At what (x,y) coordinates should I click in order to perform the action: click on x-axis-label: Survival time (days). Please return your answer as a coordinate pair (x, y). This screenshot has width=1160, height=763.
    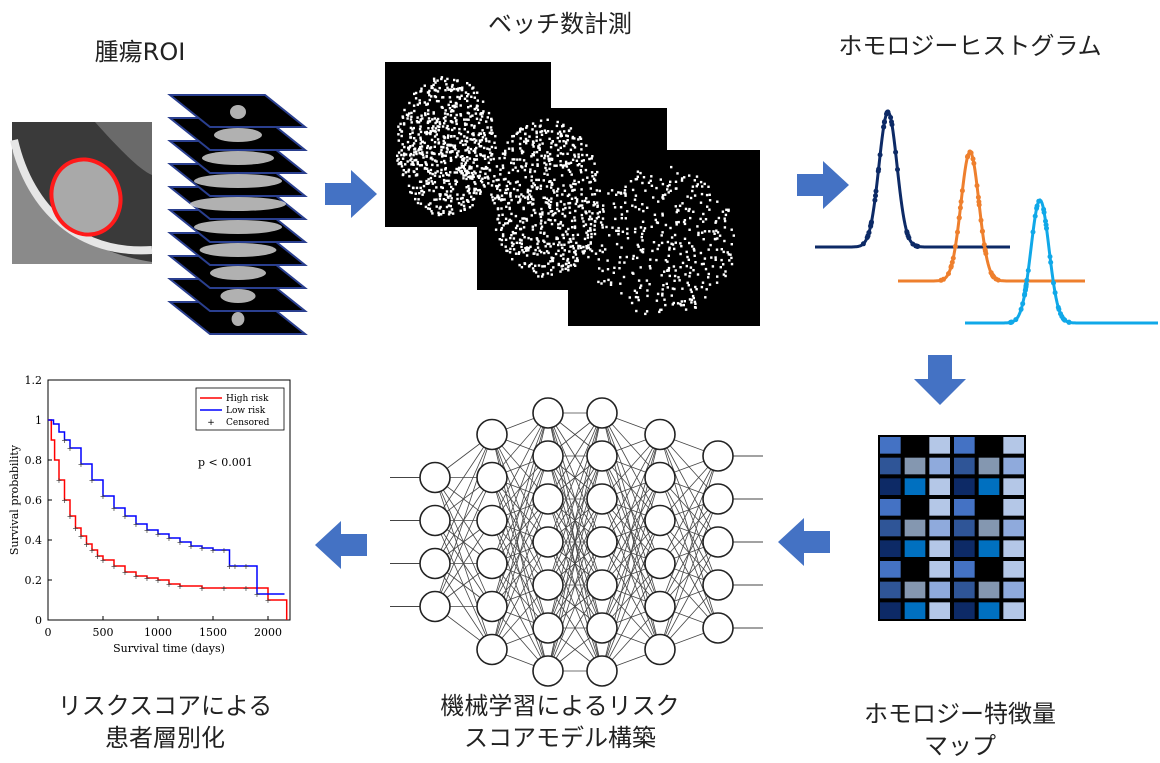
    Looking at the image, I should click on (169, 648).